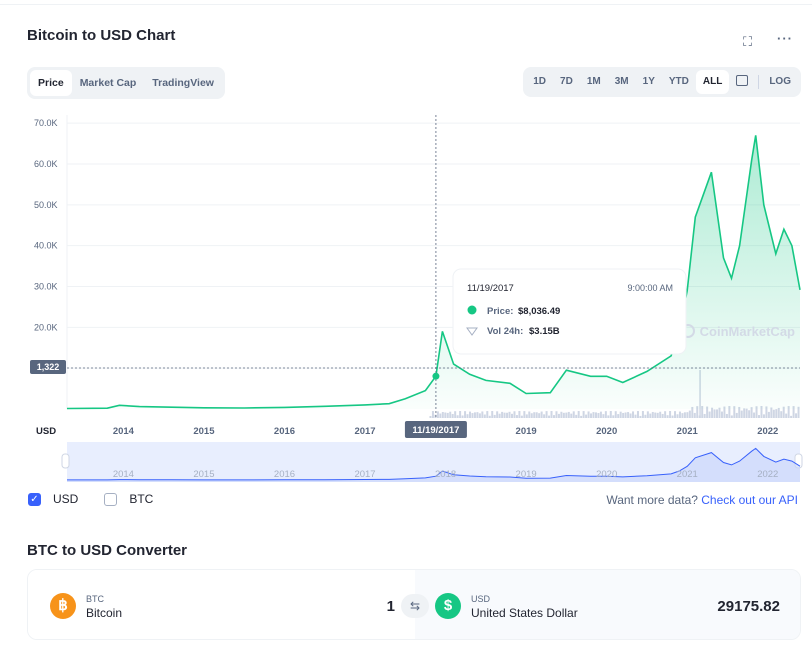 This screenshot has width=812, height=651. What do you see at coordinates (183, 83) in the screenshot?
I see `tab-tradingview: TradingView` at bounding box center [183, 83].